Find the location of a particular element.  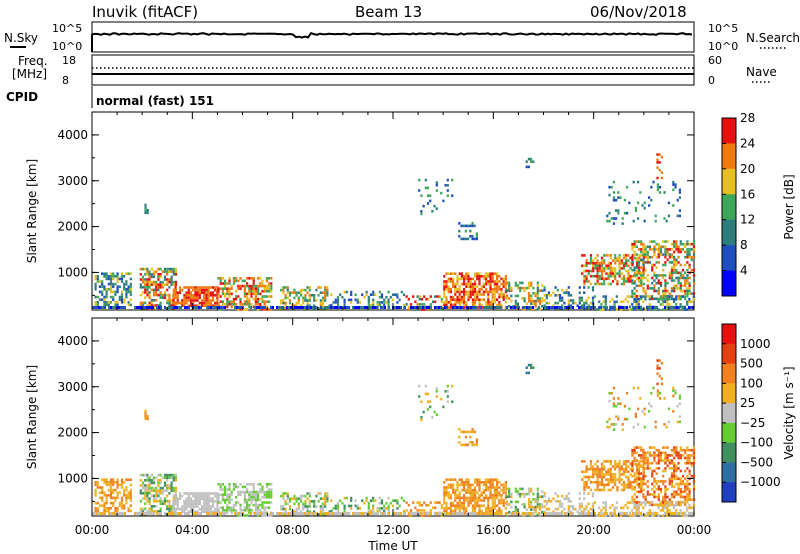

date-title: 06/Nov/2018 is located at coordinates (638, 12).